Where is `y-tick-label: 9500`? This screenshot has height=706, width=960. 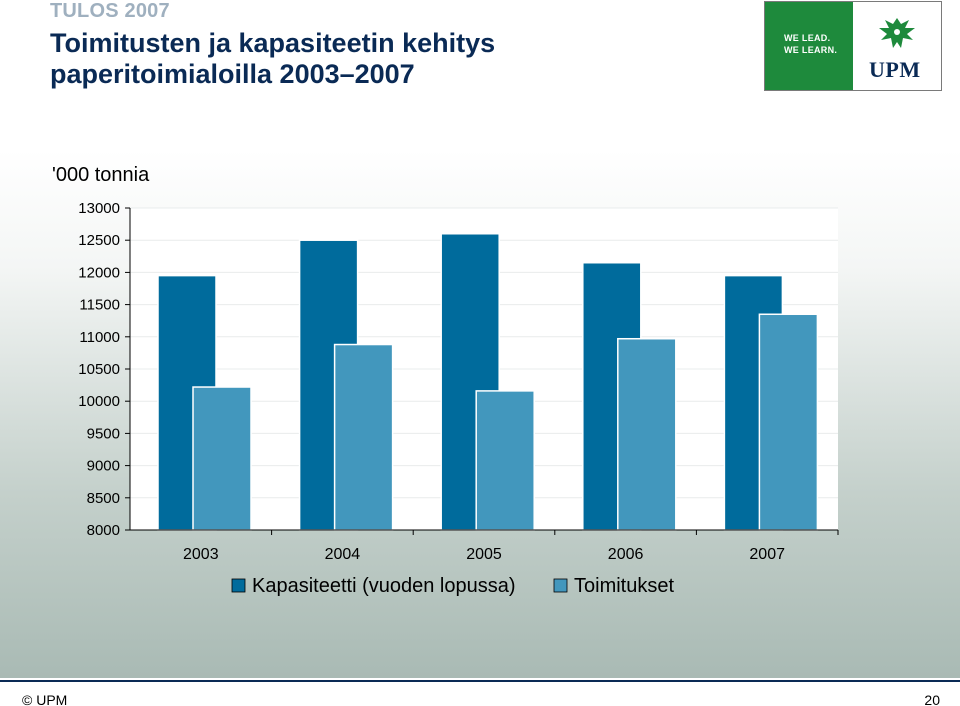 y-tick-label: 9500 is located at coordinates (103, 433).